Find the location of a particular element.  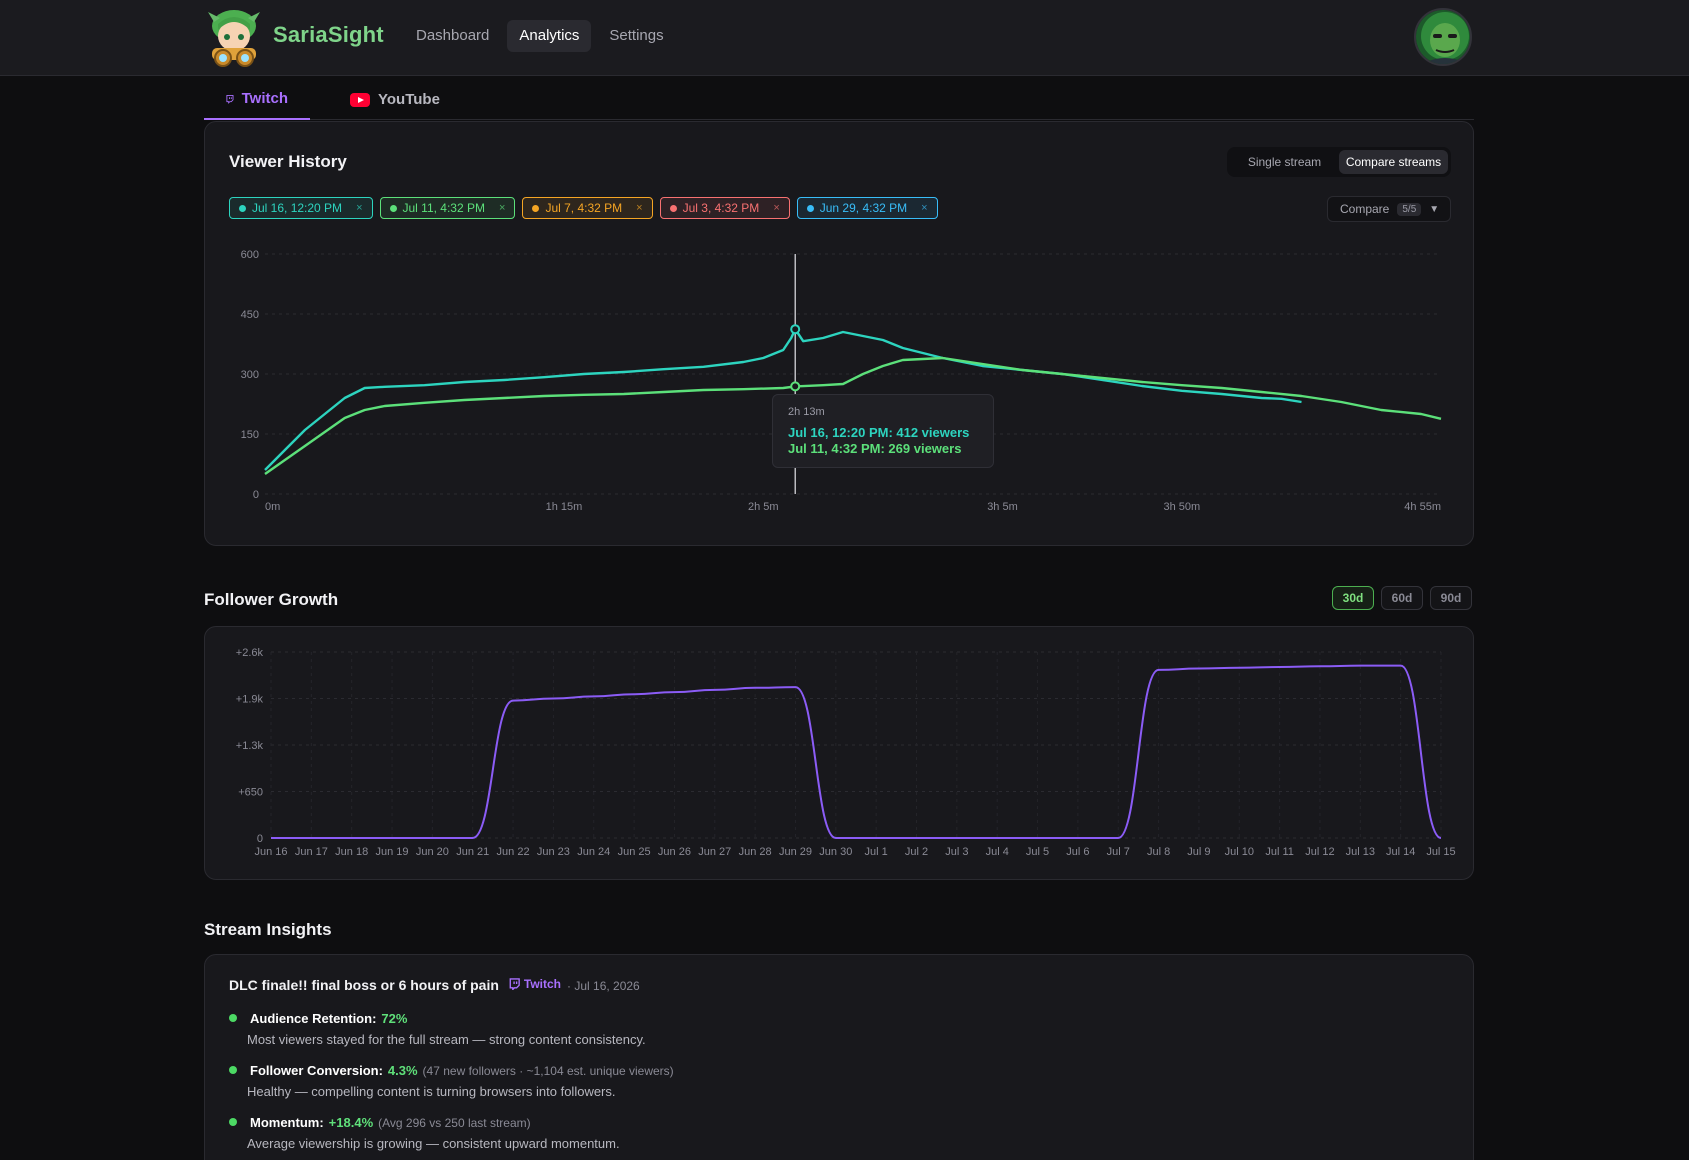

user-avatar is located at coordinates (1443, 37).